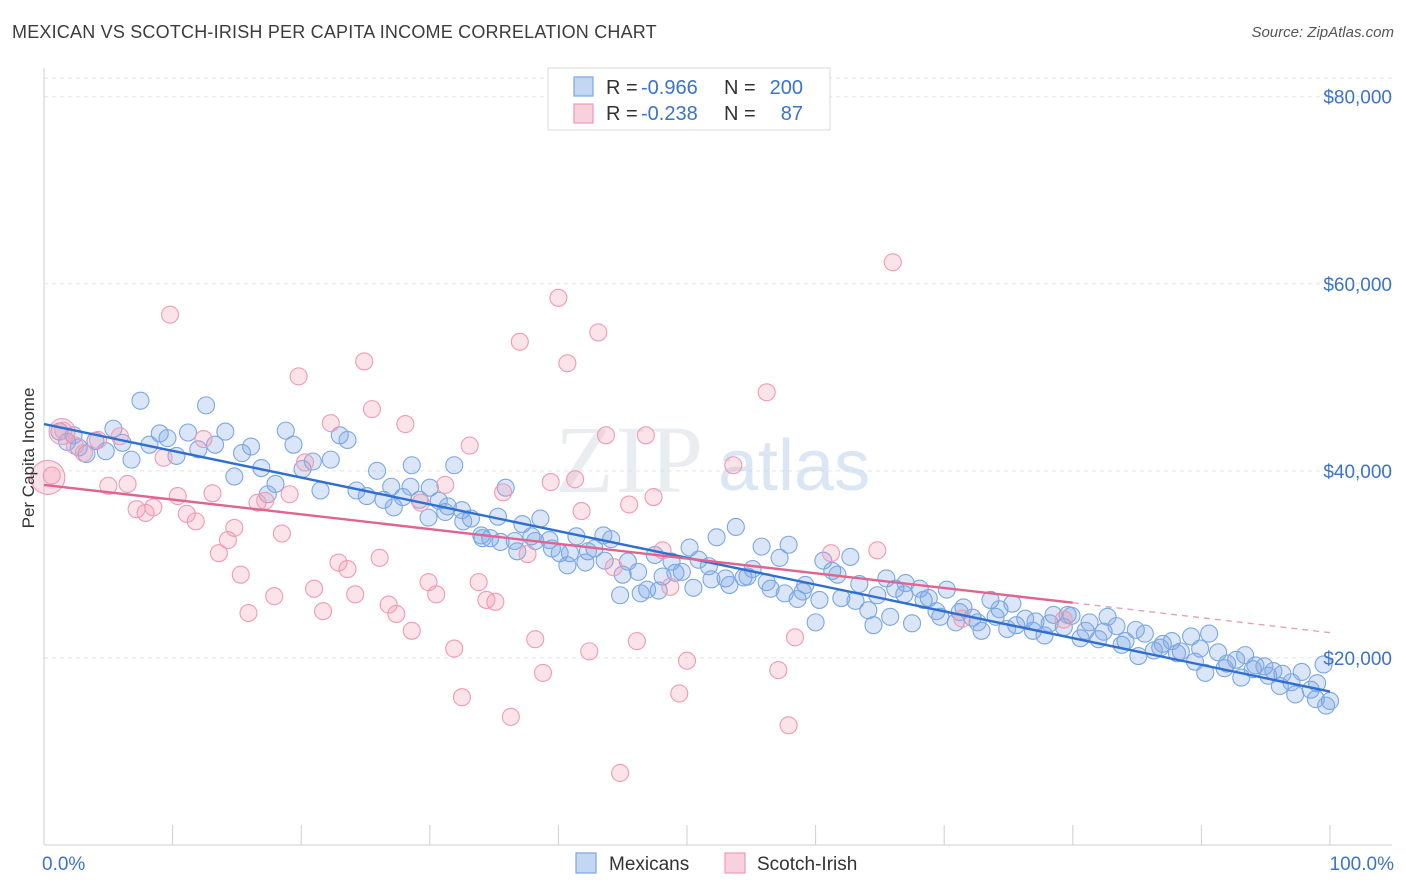  I want to click on bottom-legend-label-scotch-irish: Scotch-Irish, so click(807, 864).